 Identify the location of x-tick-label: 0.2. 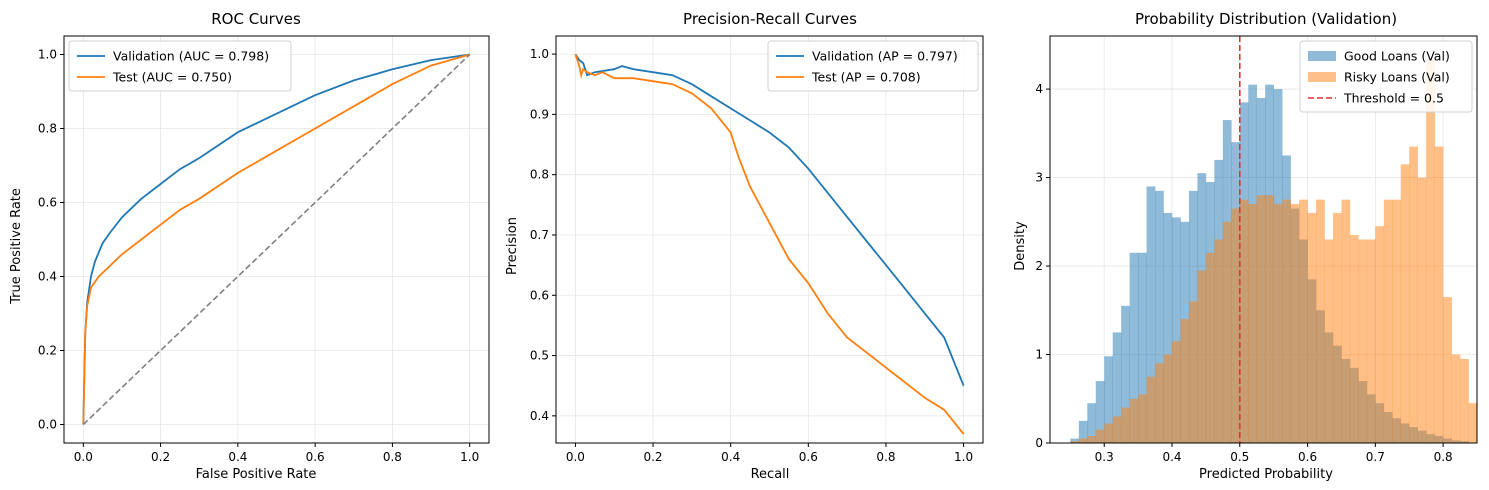
(160, 457).